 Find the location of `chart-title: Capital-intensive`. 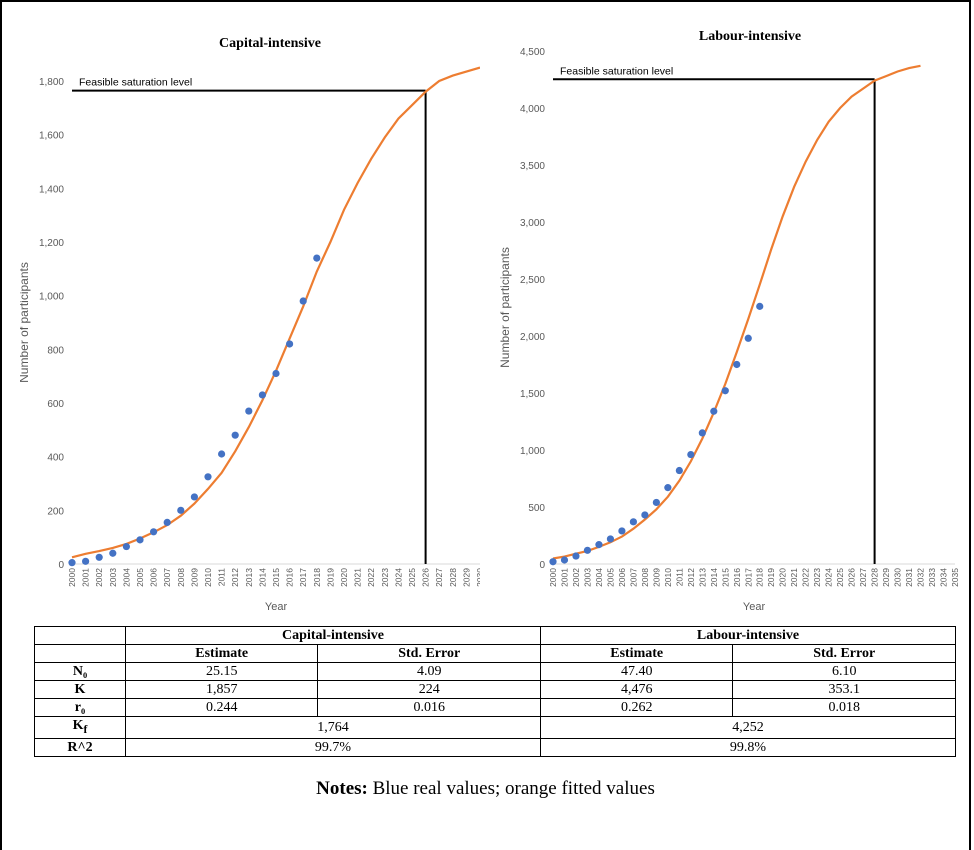

chart-title: Capital-intensive is located at coordinates (270, 43).